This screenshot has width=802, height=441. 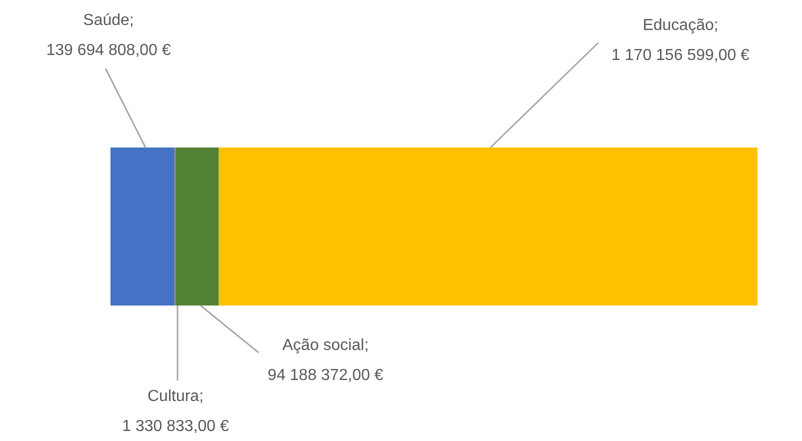 I want to click on data-label: Cultura; 1 330 833,00 €, so click(x=175, y=411).